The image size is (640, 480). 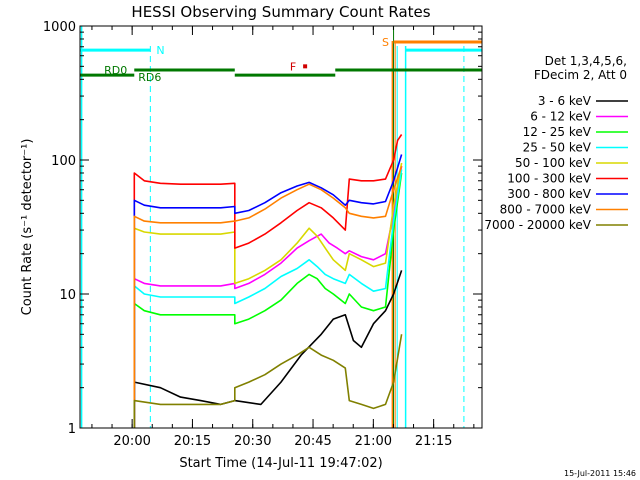 I want to click on legend-label-1: 3 - 6 keV, so click(x=565, y=101).